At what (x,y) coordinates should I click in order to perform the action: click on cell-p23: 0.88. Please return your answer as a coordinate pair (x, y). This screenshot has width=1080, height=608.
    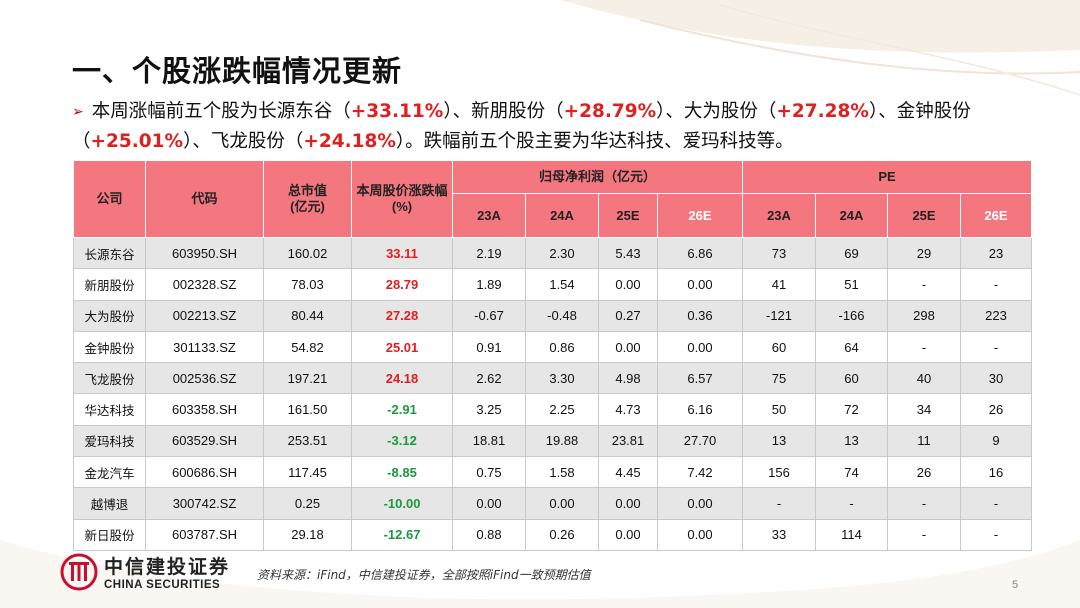
    Looking at the image, I should click on (489, 534).